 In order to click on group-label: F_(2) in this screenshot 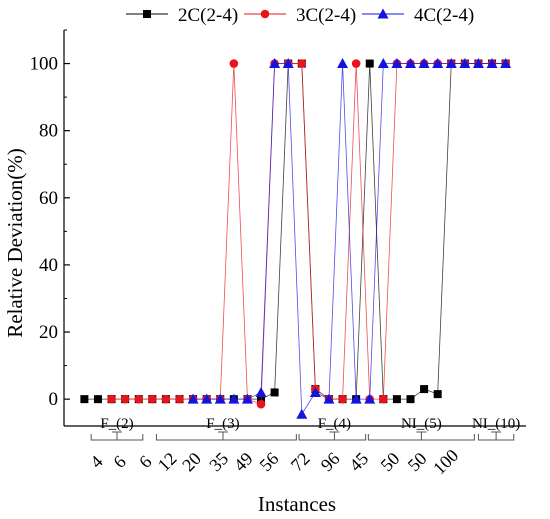, I will do `click(116, 424)`.